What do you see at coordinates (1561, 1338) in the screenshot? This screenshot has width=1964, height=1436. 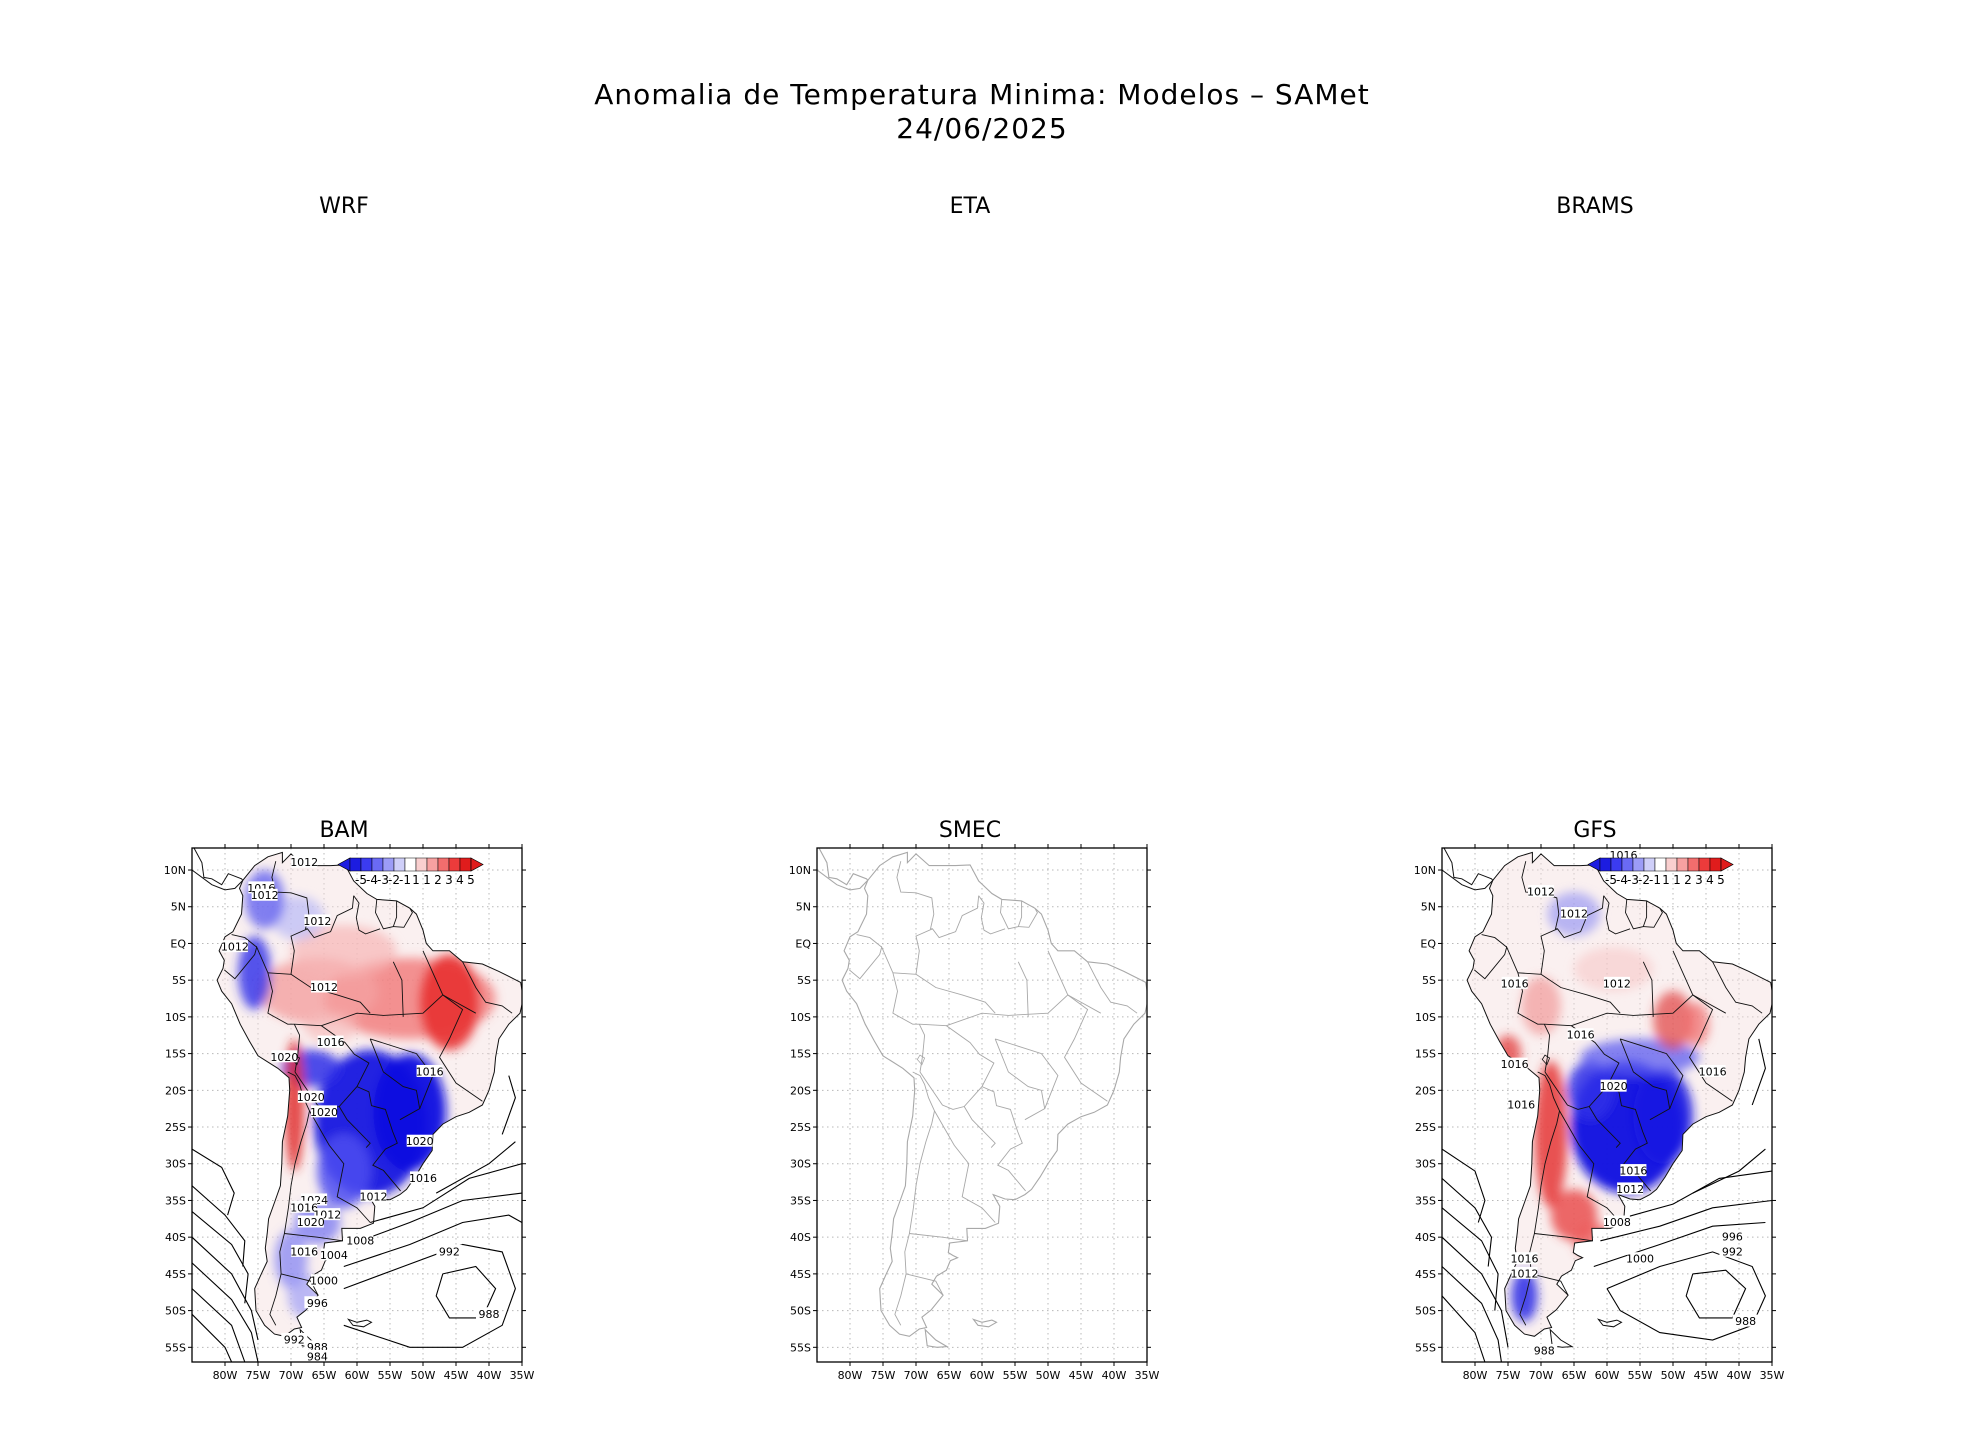 I see `tierra-del-fuego-coastline` at bounding box center [1561, 1338].